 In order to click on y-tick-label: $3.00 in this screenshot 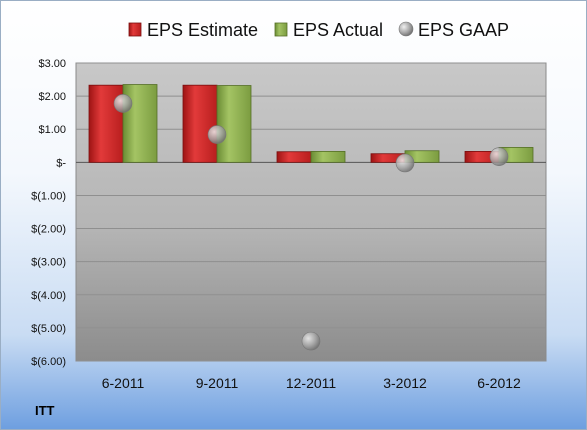, I will do `click(52, 64)`.